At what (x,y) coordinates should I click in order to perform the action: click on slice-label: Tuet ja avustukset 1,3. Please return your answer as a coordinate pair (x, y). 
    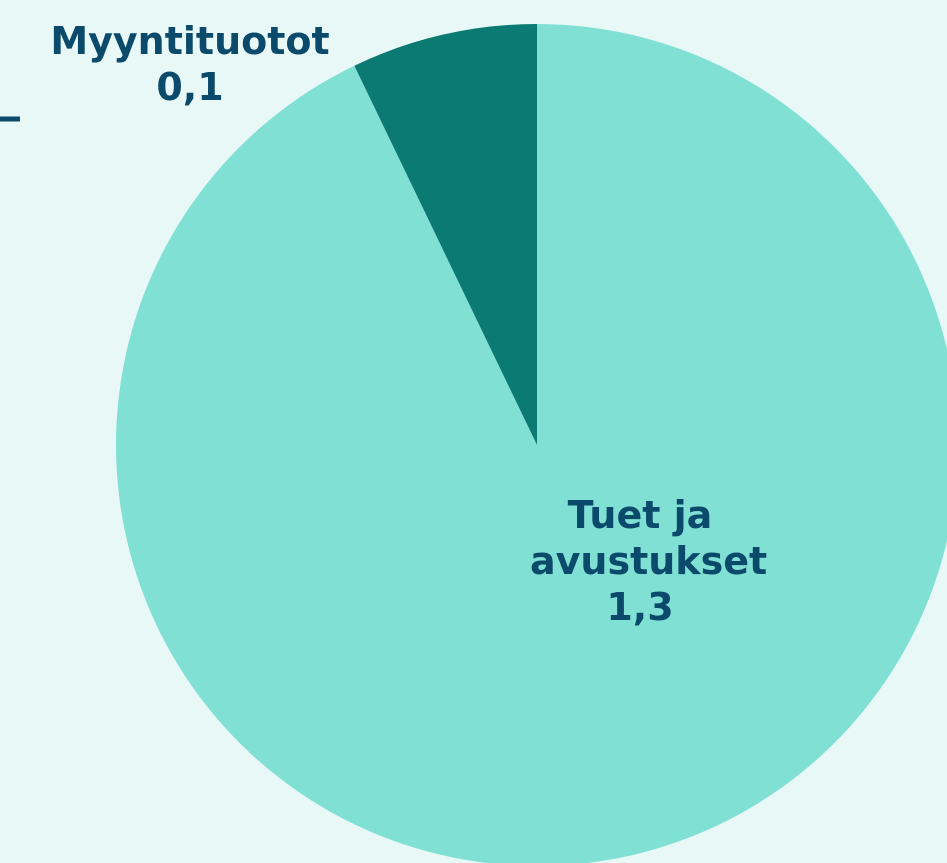
    Looking at the image, I should click on (640, 561).